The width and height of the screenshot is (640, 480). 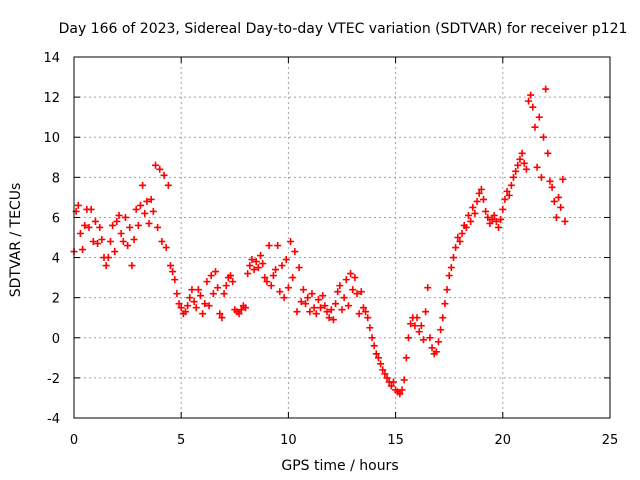 What do you see at coordinates (339, 466) in the screenshot?
I see `x-axis-label: GPS time / hours` at bounding box center [339, 466].